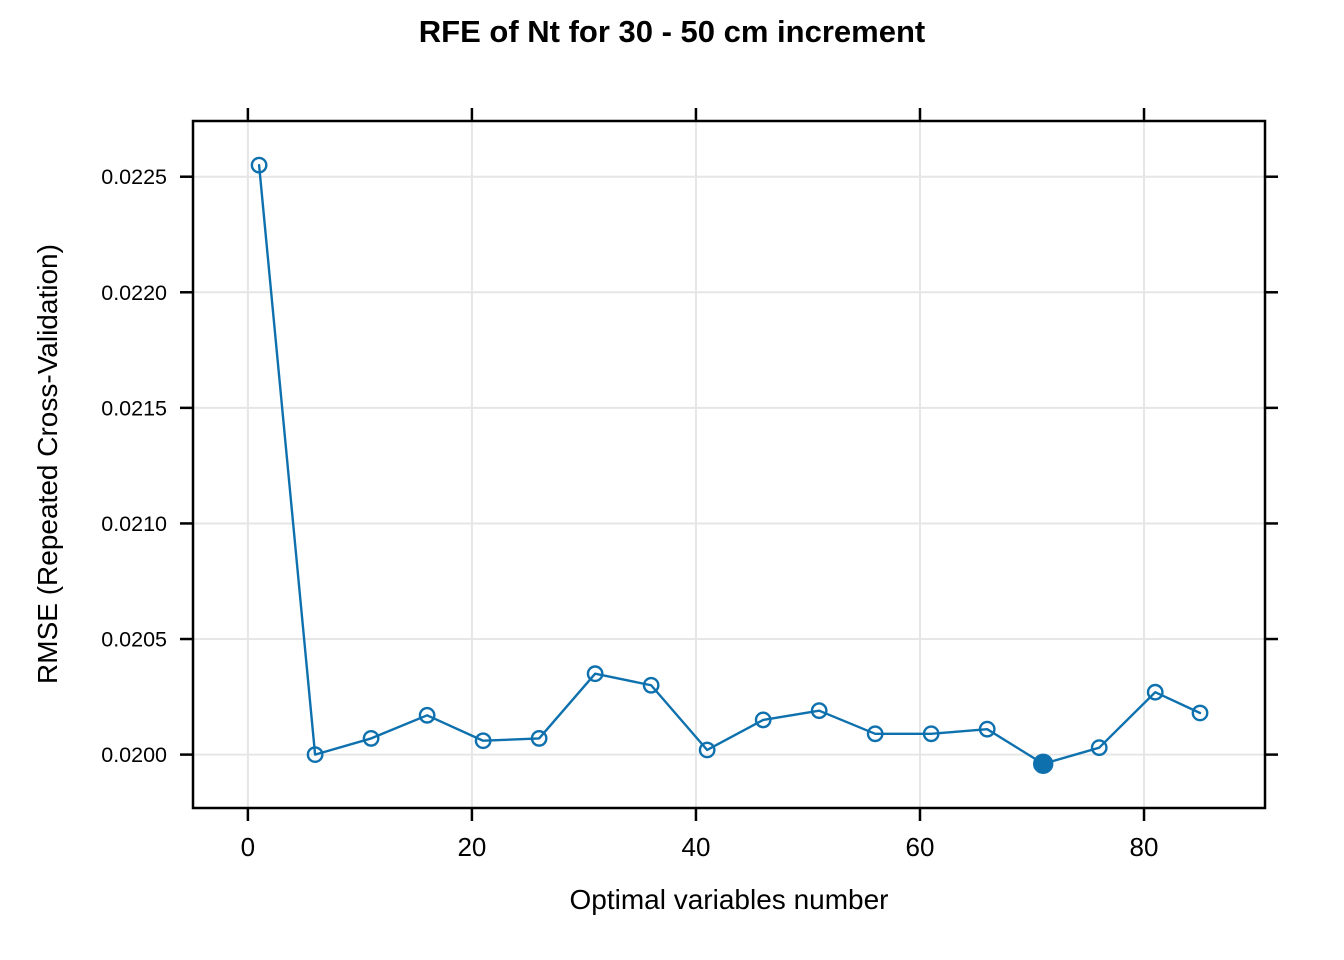 The width and height of the screenshot is (1344, 960). What do you see at coordinates (134, 293) in the screenshot?
I see `y-tick-label: 0.0220` at bounding box center [134, 293].